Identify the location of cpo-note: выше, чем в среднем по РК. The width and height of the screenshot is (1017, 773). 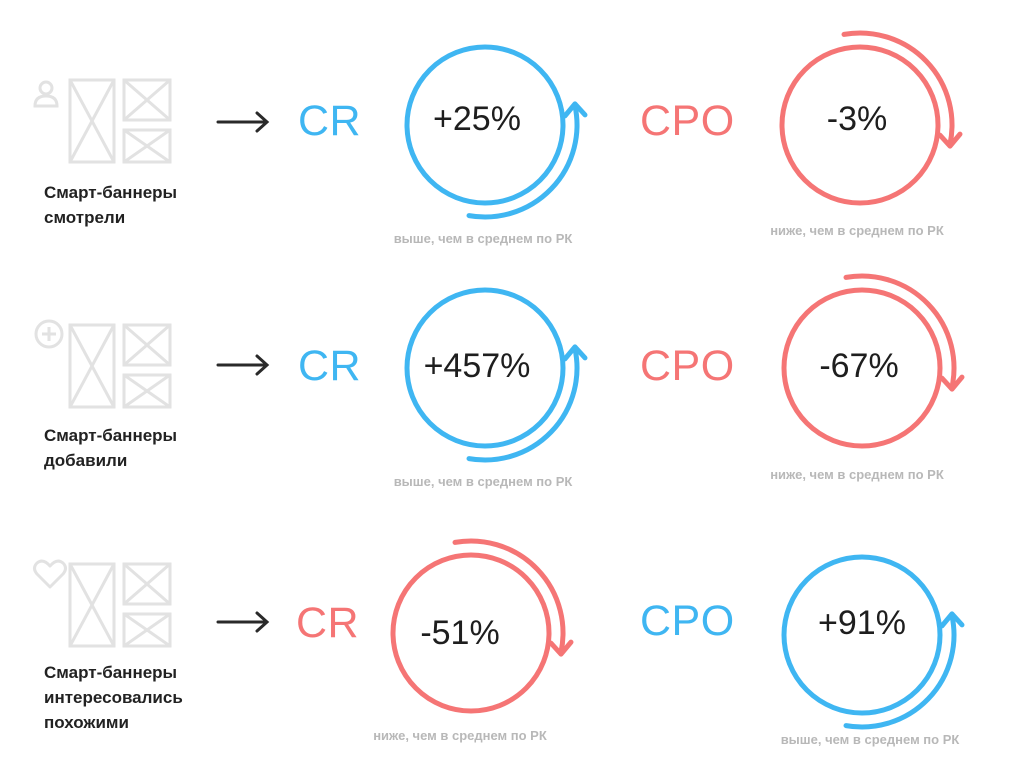
(870, 739).